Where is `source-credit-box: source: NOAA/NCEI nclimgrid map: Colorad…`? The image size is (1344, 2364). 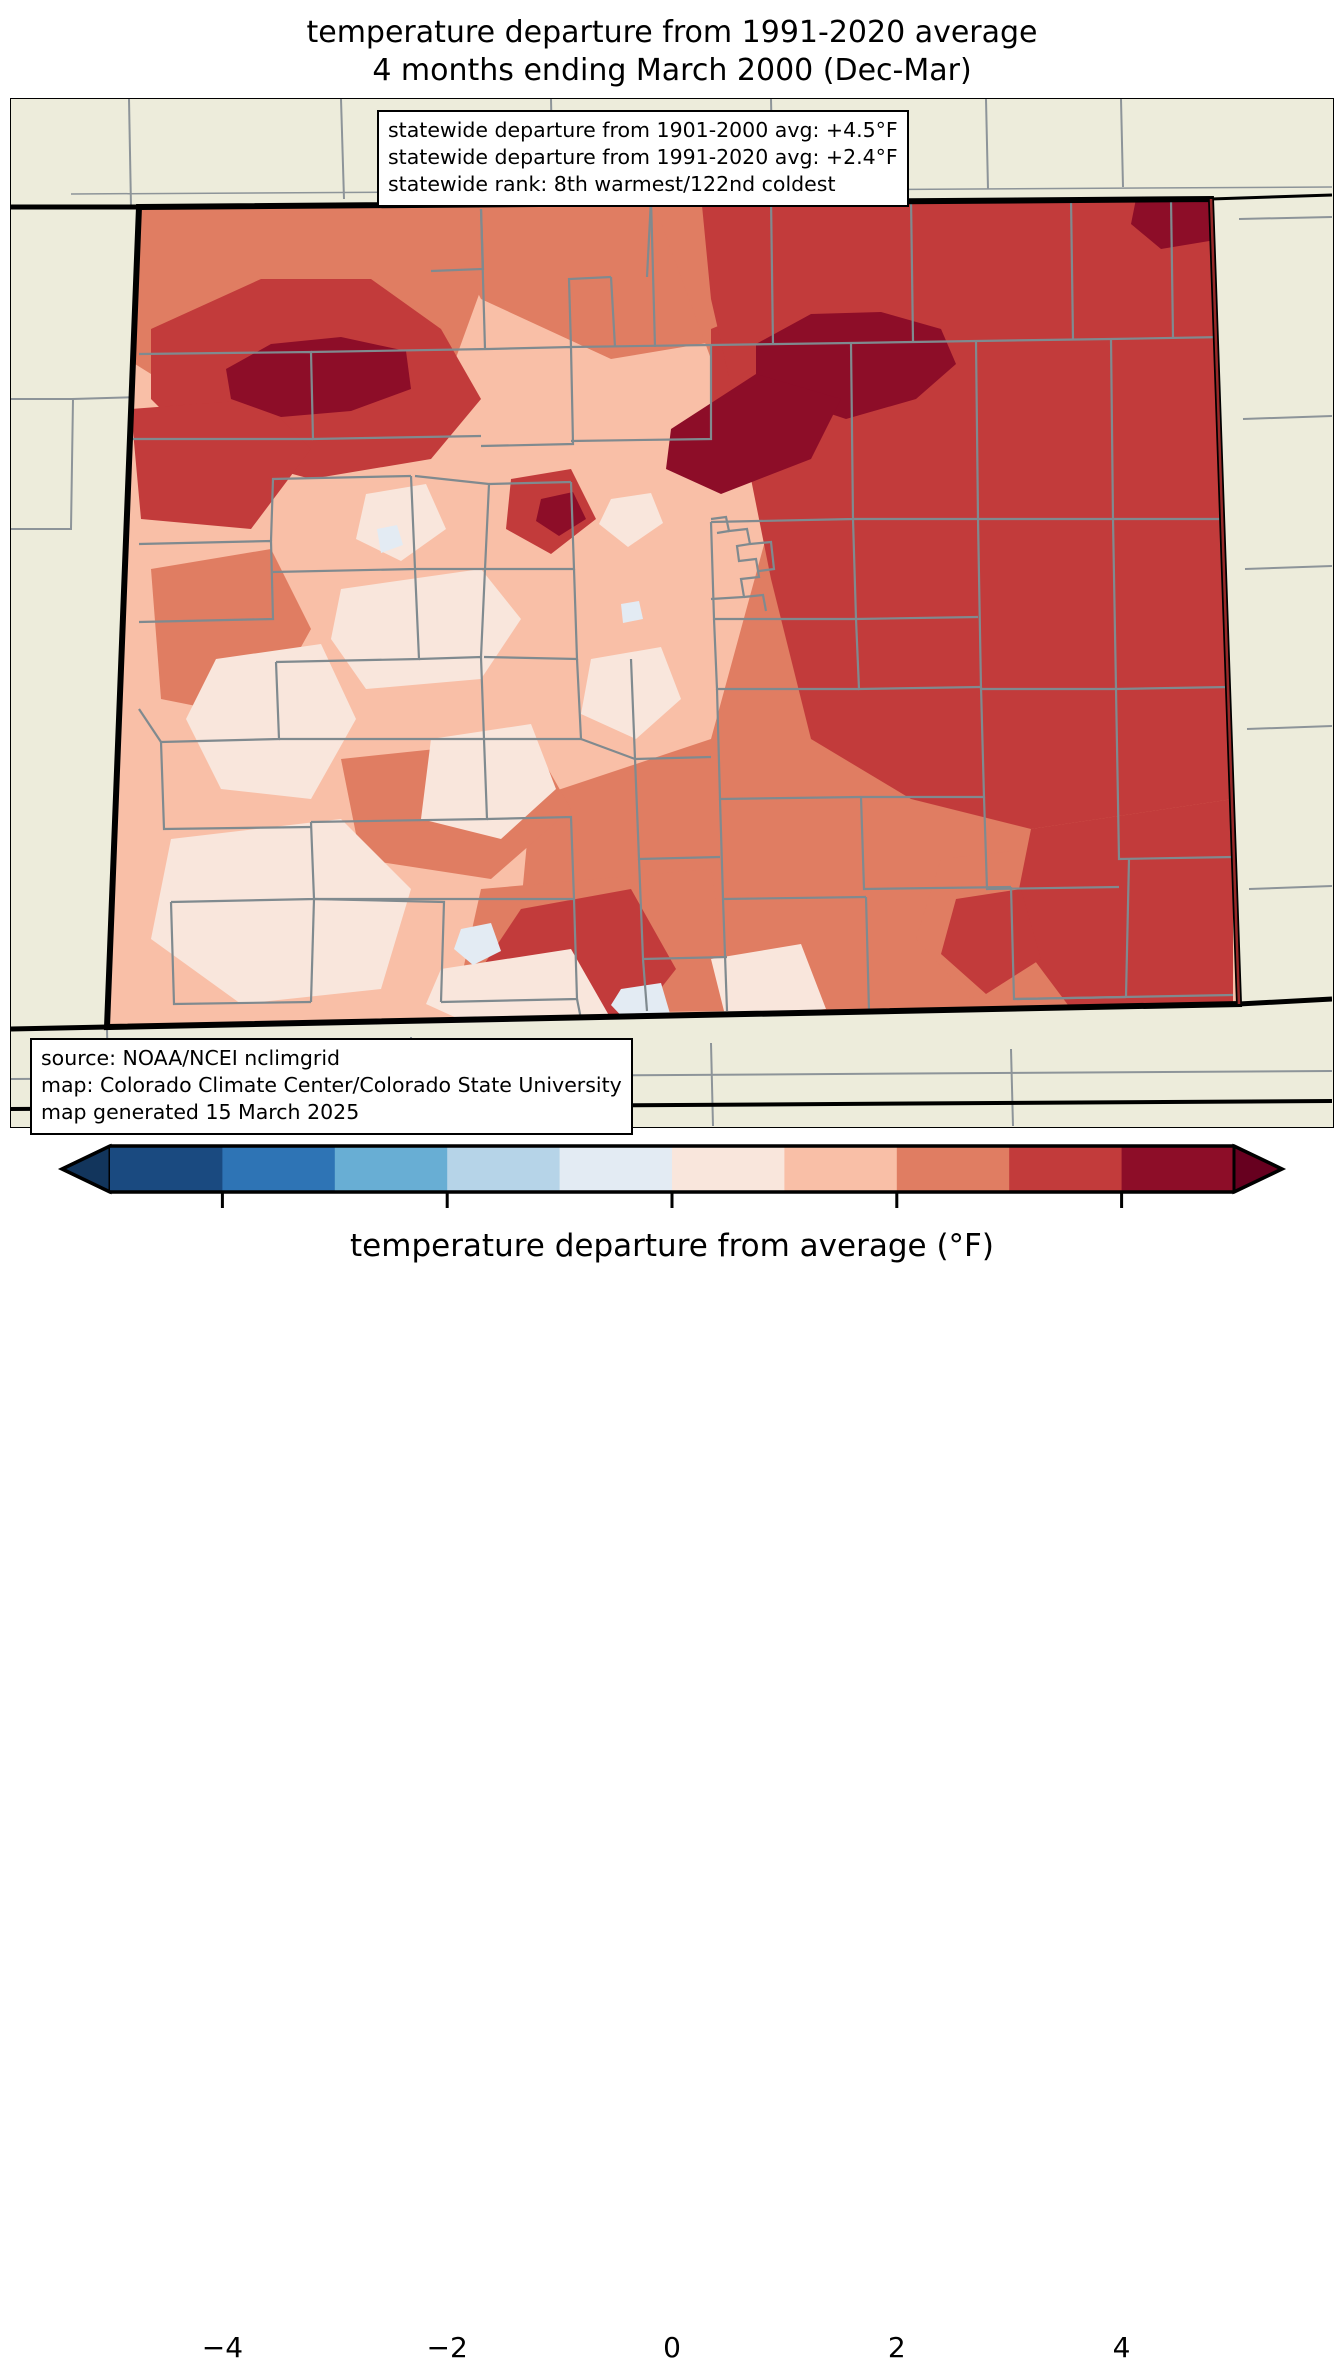
source-credit-box: source: NOAA/NCEI nclimgrid map: Colorad… is located at coordinates (331, 1086).